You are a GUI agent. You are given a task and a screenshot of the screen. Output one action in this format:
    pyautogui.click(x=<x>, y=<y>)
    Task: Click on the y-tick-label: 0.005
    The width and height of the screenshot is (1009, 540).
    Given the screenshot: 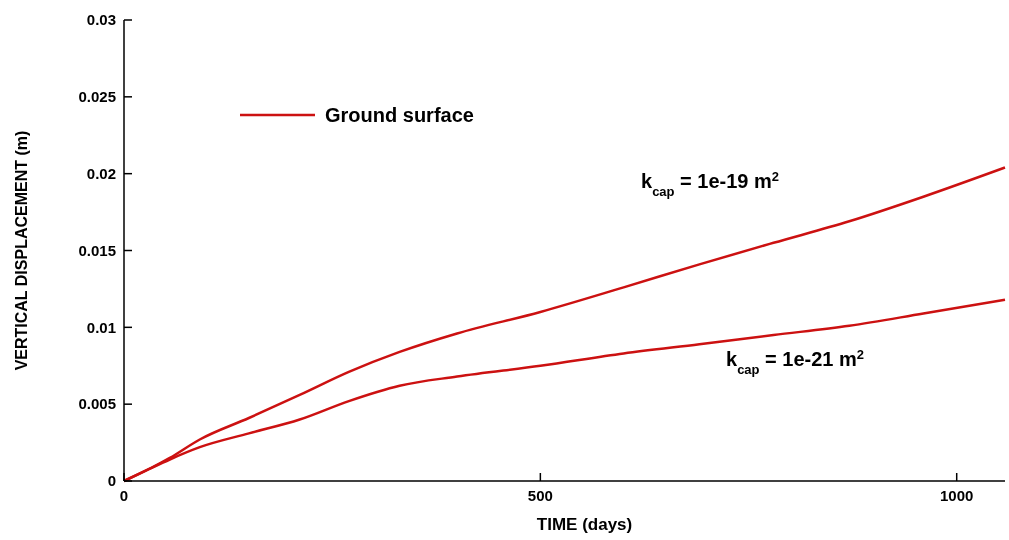 What is the action you would take?
    pyautogui.click(x=97, y=404)
    